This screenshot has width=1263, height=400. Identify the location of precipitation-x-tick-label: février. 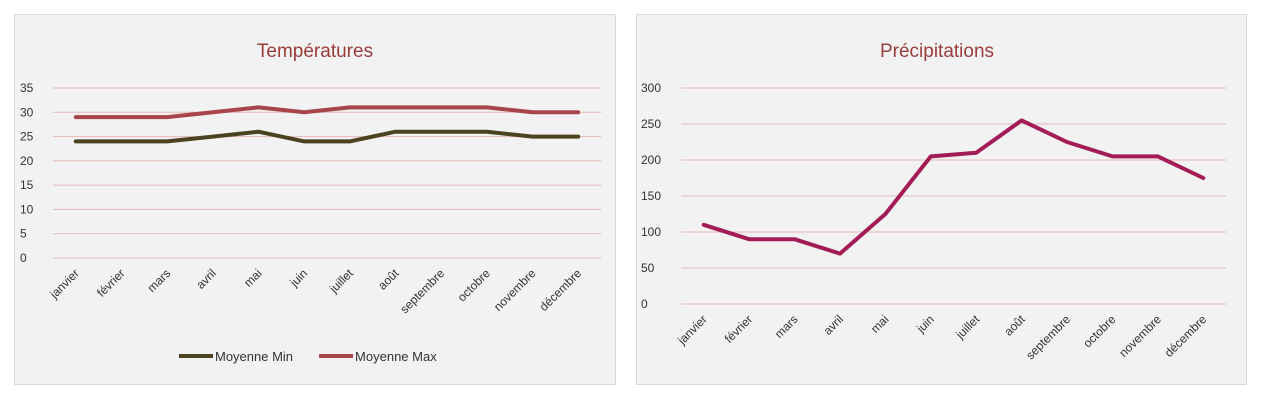
(738, 328).